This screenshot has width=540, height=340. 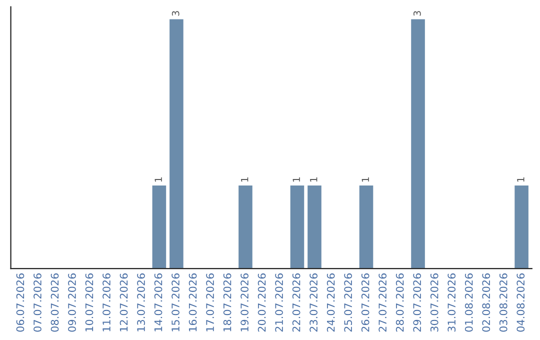 What do you see at coordinates (227, 302) in the screenshot?
I see `x-tick-label: 18.07.2026` at bounding box center [227, 302].